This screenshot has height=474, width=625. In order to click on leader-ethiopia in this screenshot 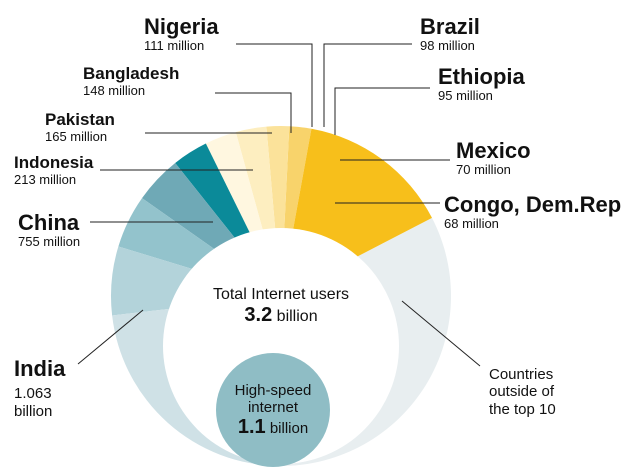, I will do `click(382, 111)`.